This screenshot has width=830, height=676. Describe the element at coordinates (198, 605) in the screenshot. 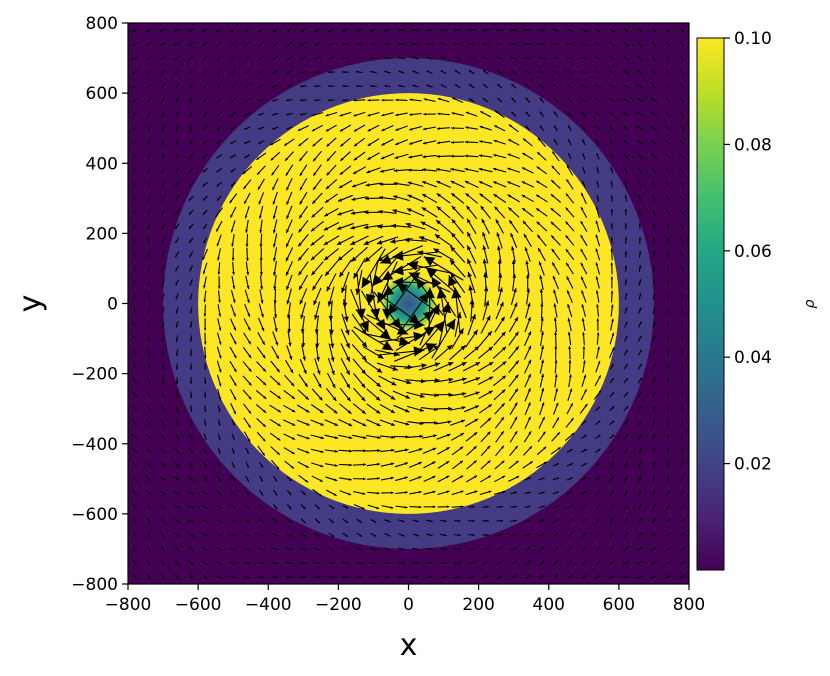

I see `x-tick-label: −600` at that location.